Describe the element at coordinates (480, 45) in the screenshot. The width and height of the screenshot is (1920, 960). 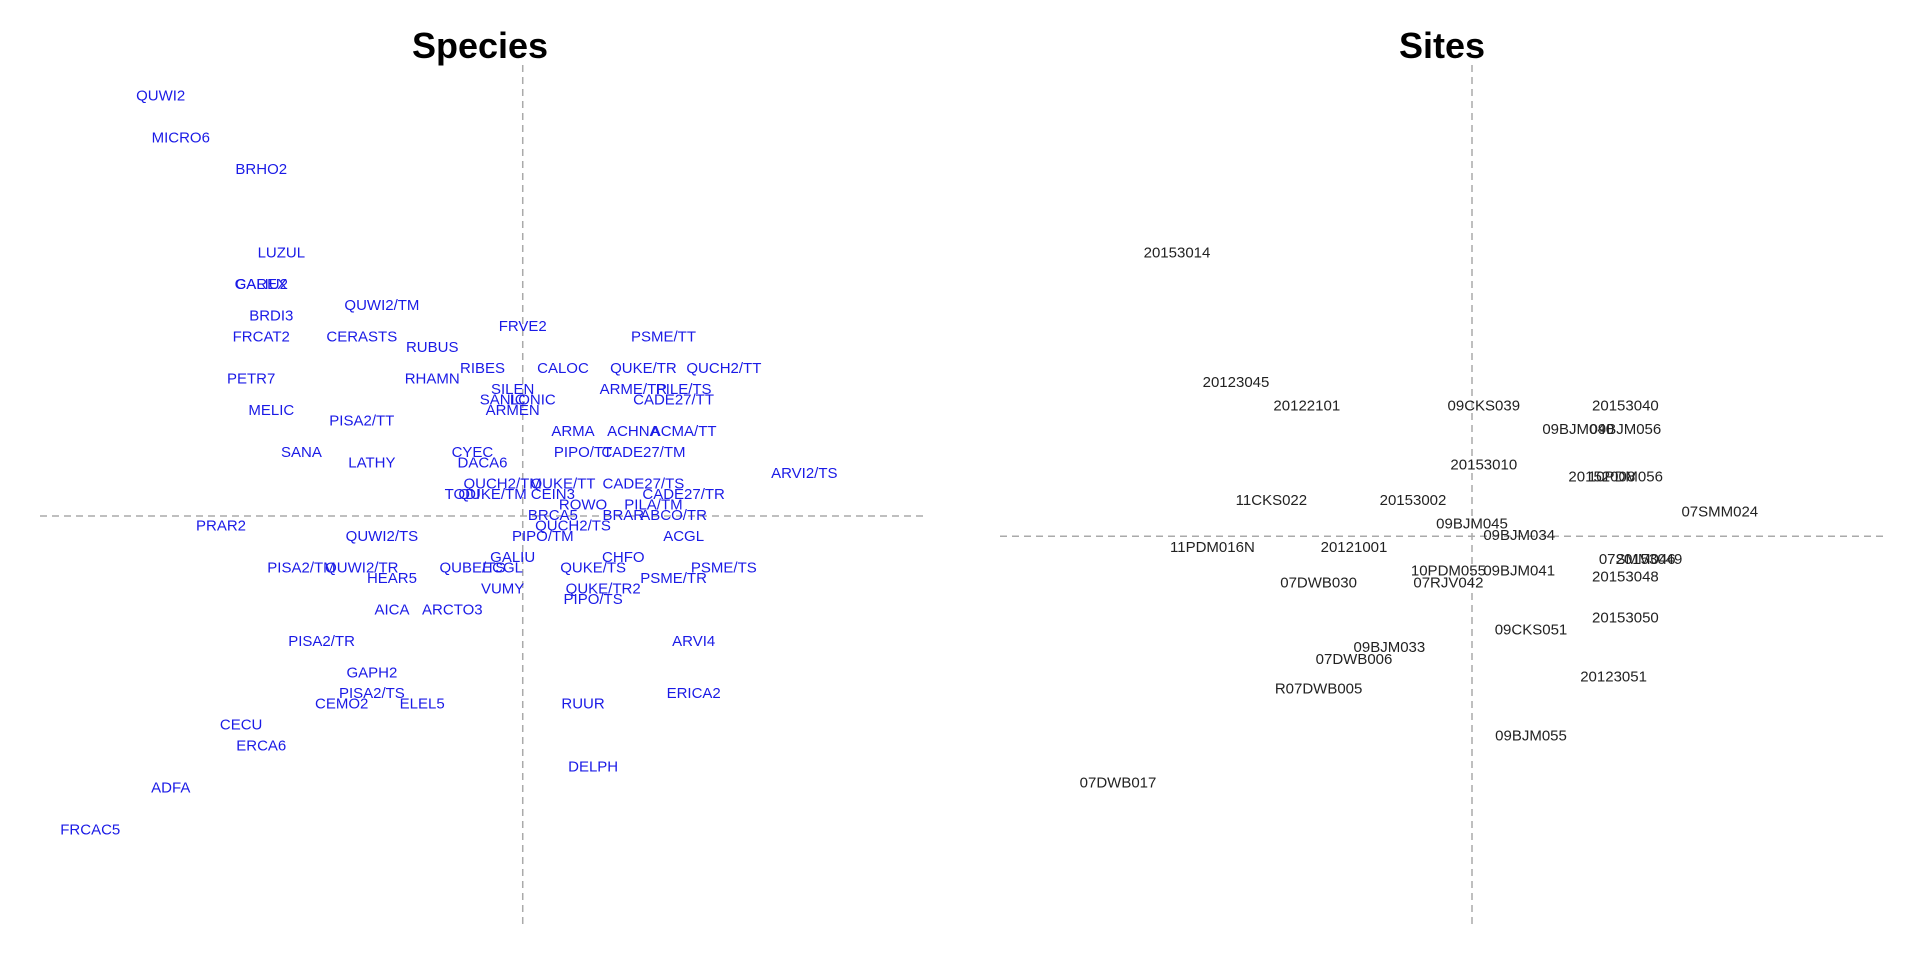
I see `species-panel-title: Species` at that location.